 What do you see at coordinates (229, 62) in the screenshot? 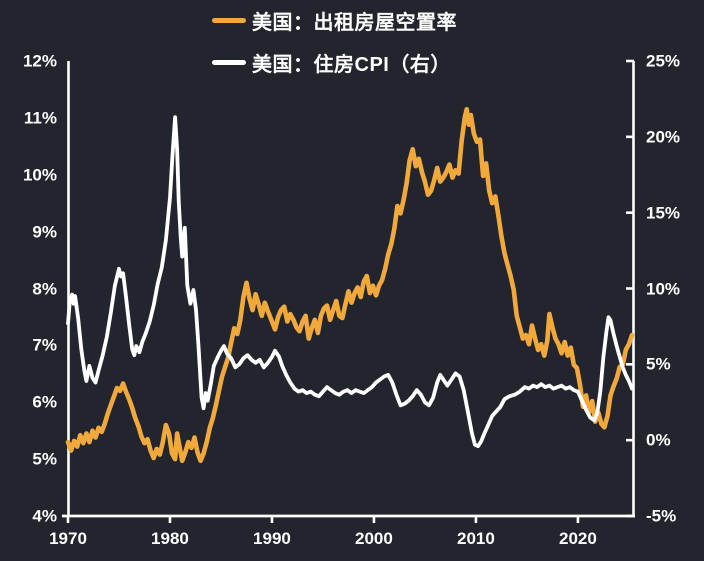
I see `cpi-line-swatch-icon` at bounding box center [229, 62].